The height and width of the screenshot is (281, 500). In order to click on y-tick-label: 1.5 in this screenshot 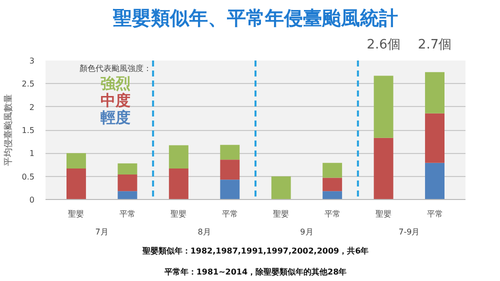, I will do `click(28, 130)`.